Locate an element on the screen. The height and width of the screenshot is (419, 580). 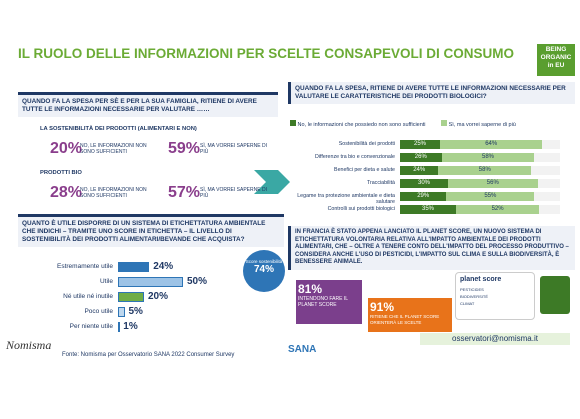
logo: BEING ORGANIC in EU is located at coordinates (556, 60).